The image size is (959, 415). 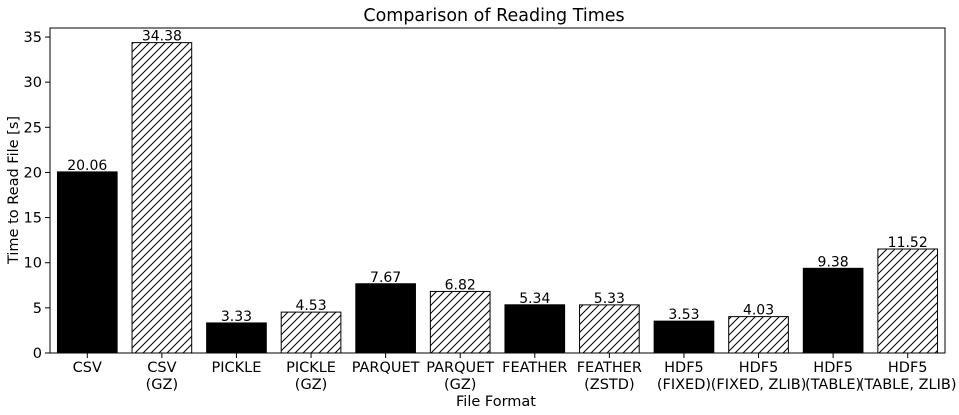 What do you see at coordinates (33, 173) in the screenshot?
I see `y-tick-label: 20` at bounding box center [33, 173].